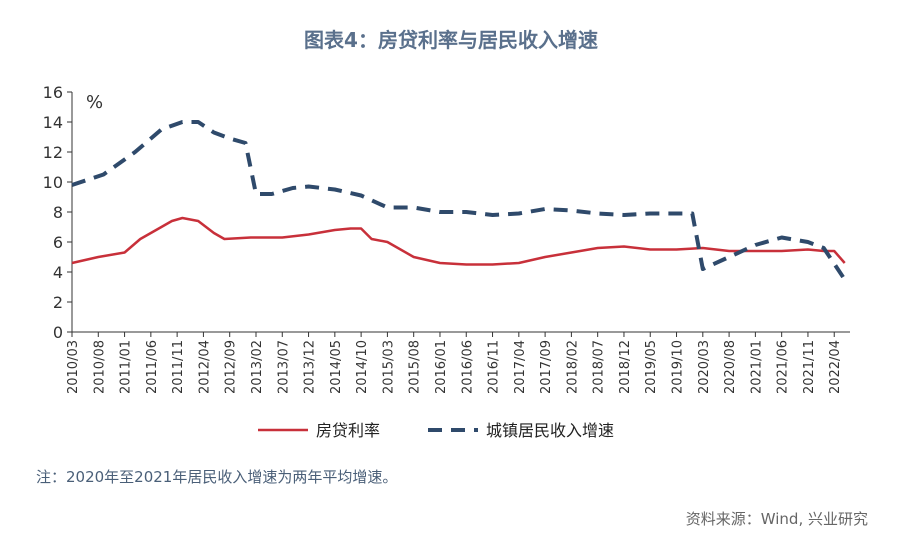 The image size is (902, 549). Describe the element at coordinates (388, 367) in the screenshot. I see `x-tick-label: 2015/03` at that location.